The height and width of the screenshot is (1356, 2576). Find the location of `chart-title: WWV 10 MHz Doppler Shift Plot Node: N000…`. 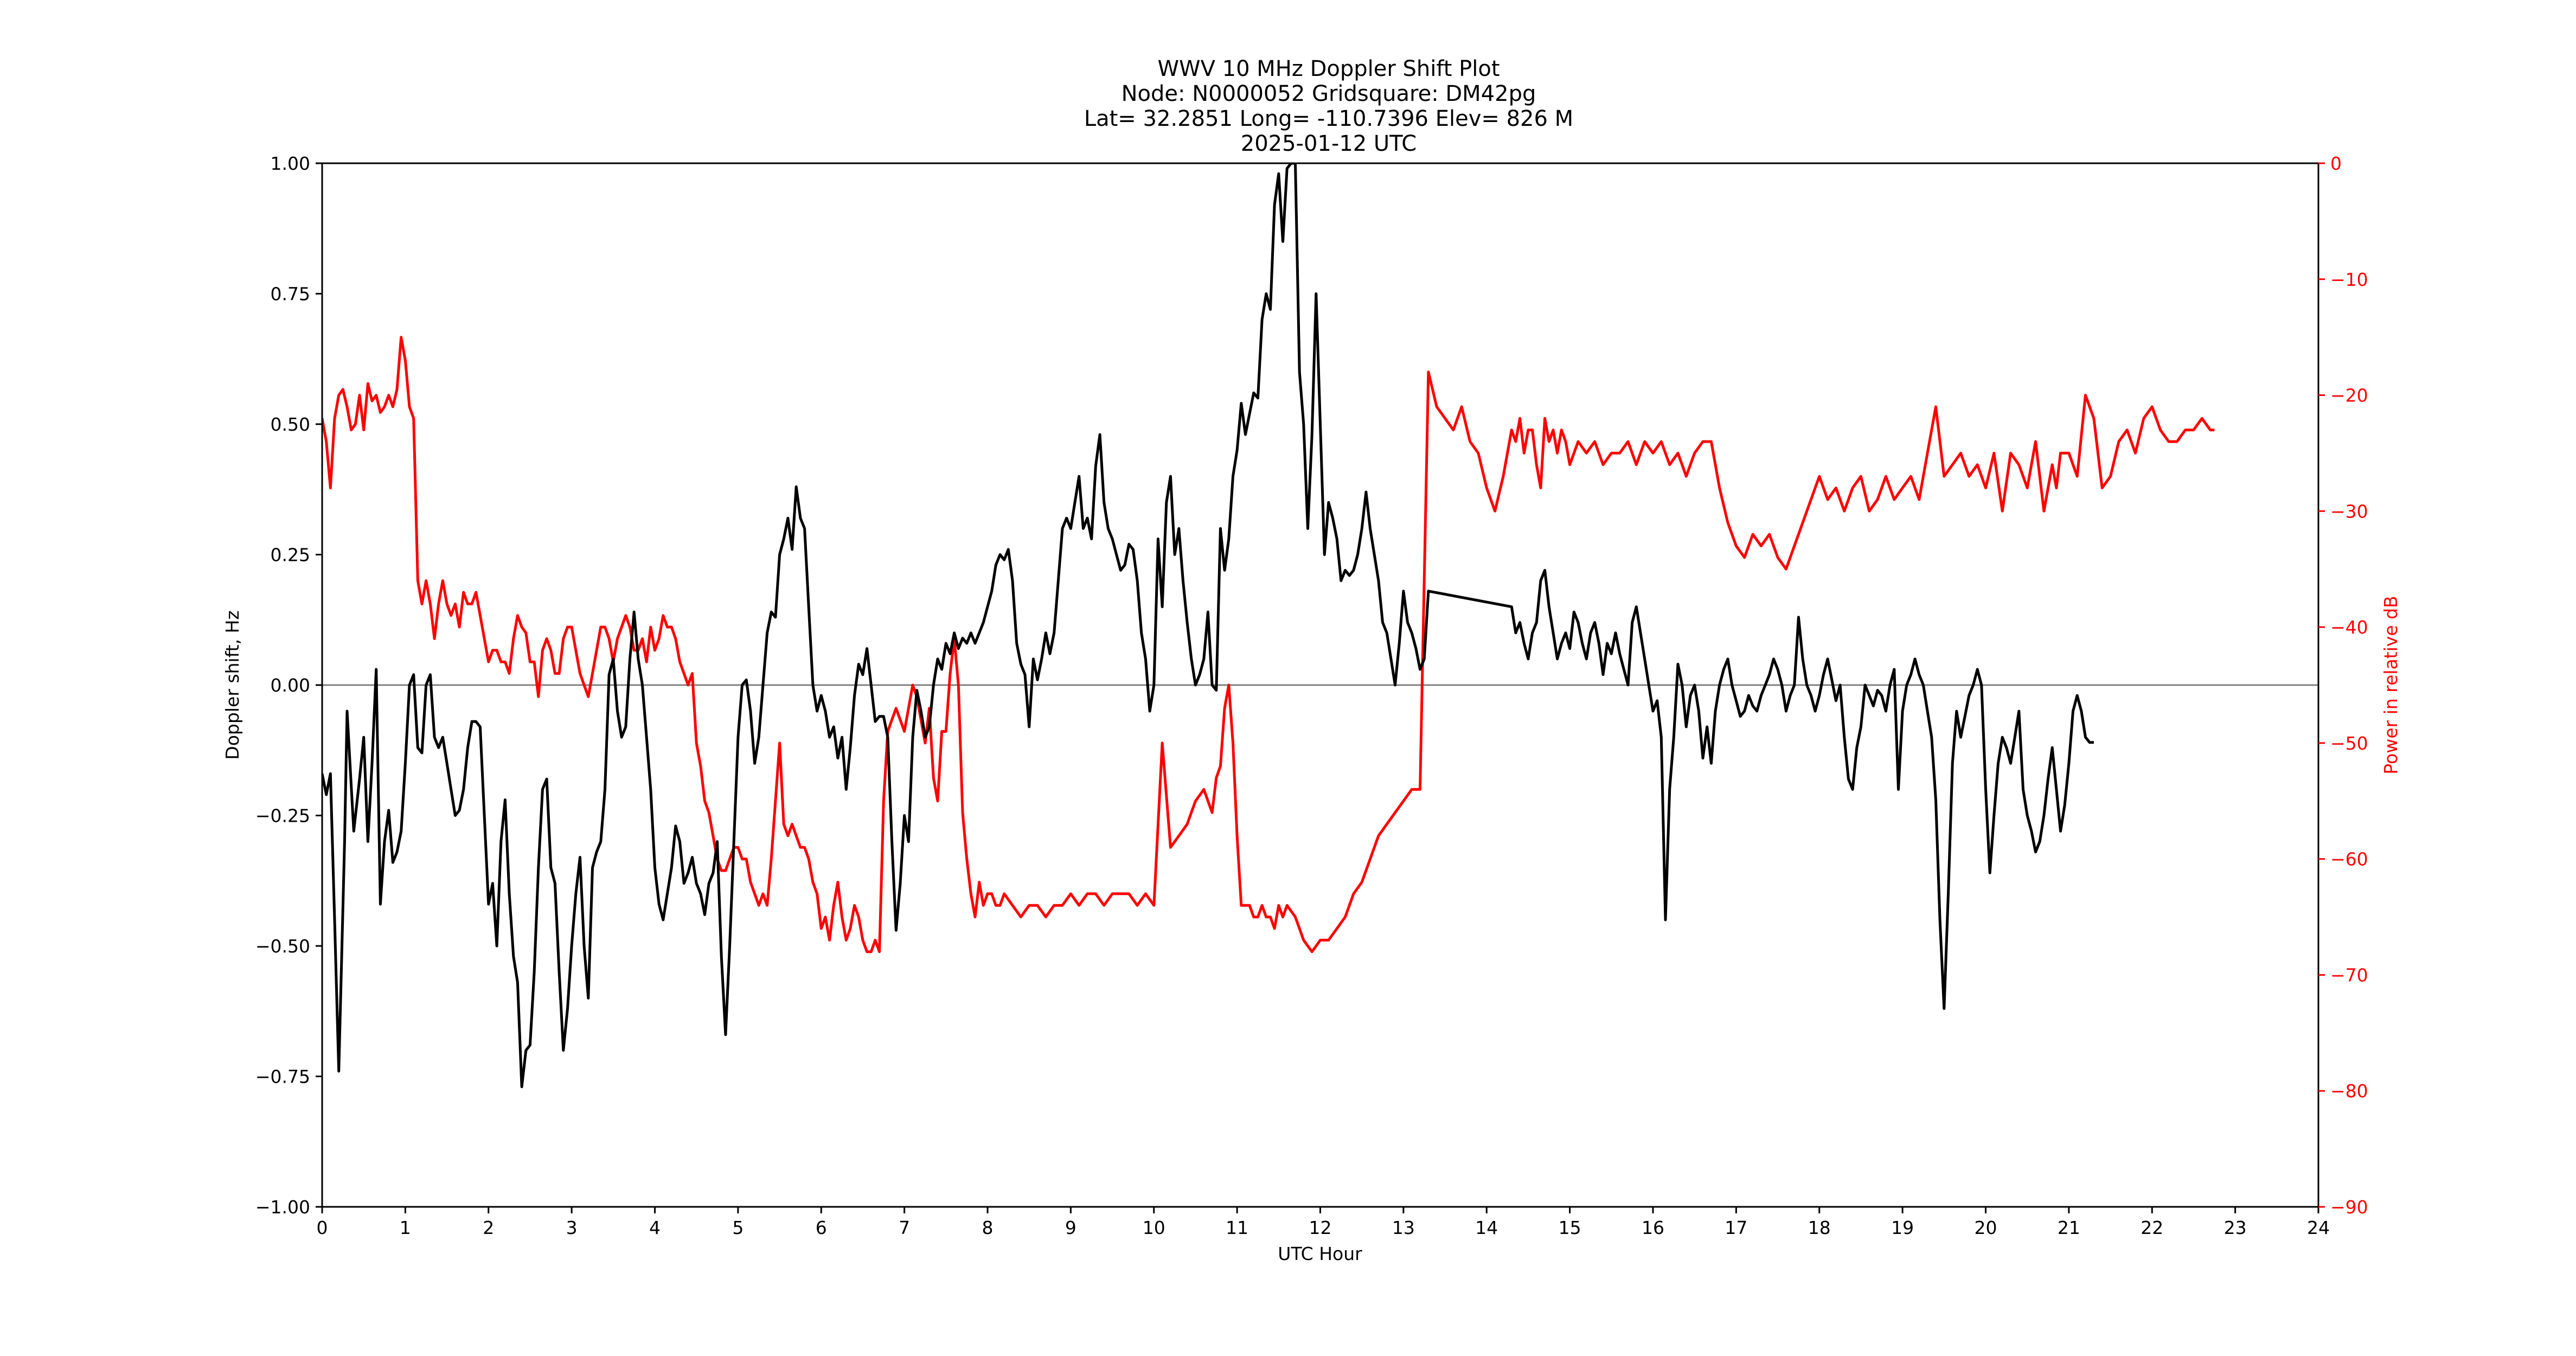

chart-title: WWV 10 MHz Doppler Shift Plot Node: N000… is located at coordinates (1328, 106).